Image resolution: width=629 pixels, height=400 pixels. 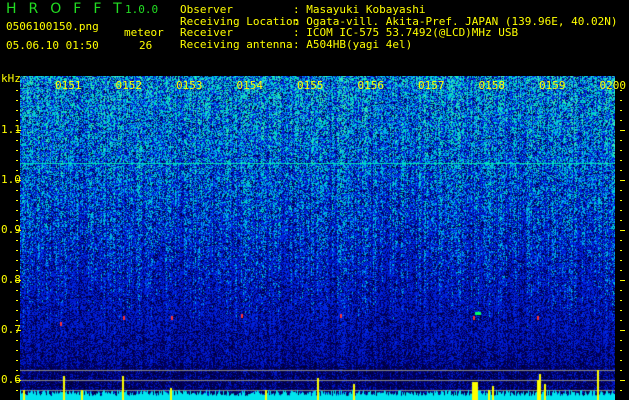 What do you see at coordinates (52, 26) in the screenshot?
I see `filename: 0506100150.png` at bounding box center [52, 26].